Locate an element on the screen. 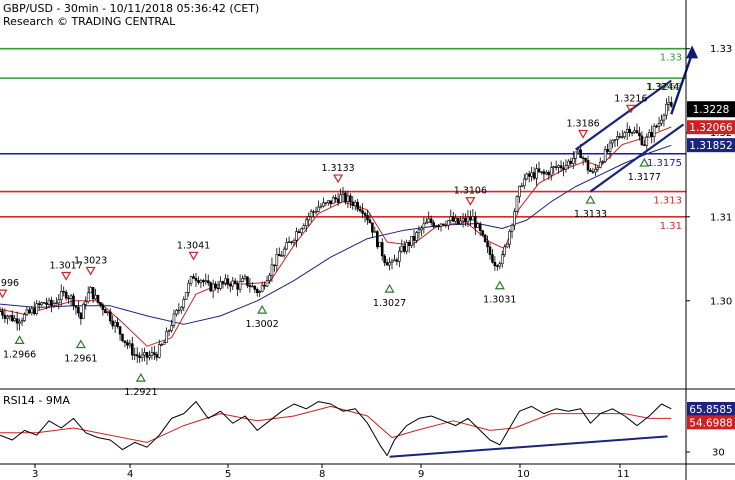 This screenshot has width=735, height=480. time-tick-label: 11 is located at coordinates (623, 474).